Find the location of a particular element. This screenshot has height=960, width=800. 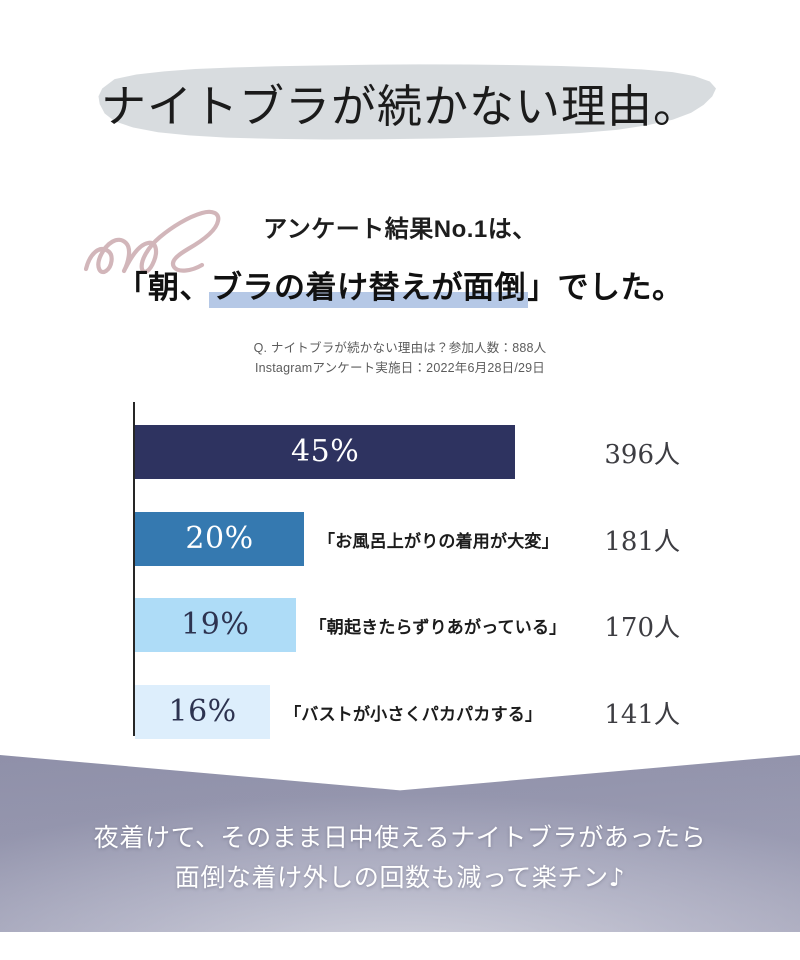

subtitle-line-1: アンケート結果No.1は、 is located at coordinates (400, 229).